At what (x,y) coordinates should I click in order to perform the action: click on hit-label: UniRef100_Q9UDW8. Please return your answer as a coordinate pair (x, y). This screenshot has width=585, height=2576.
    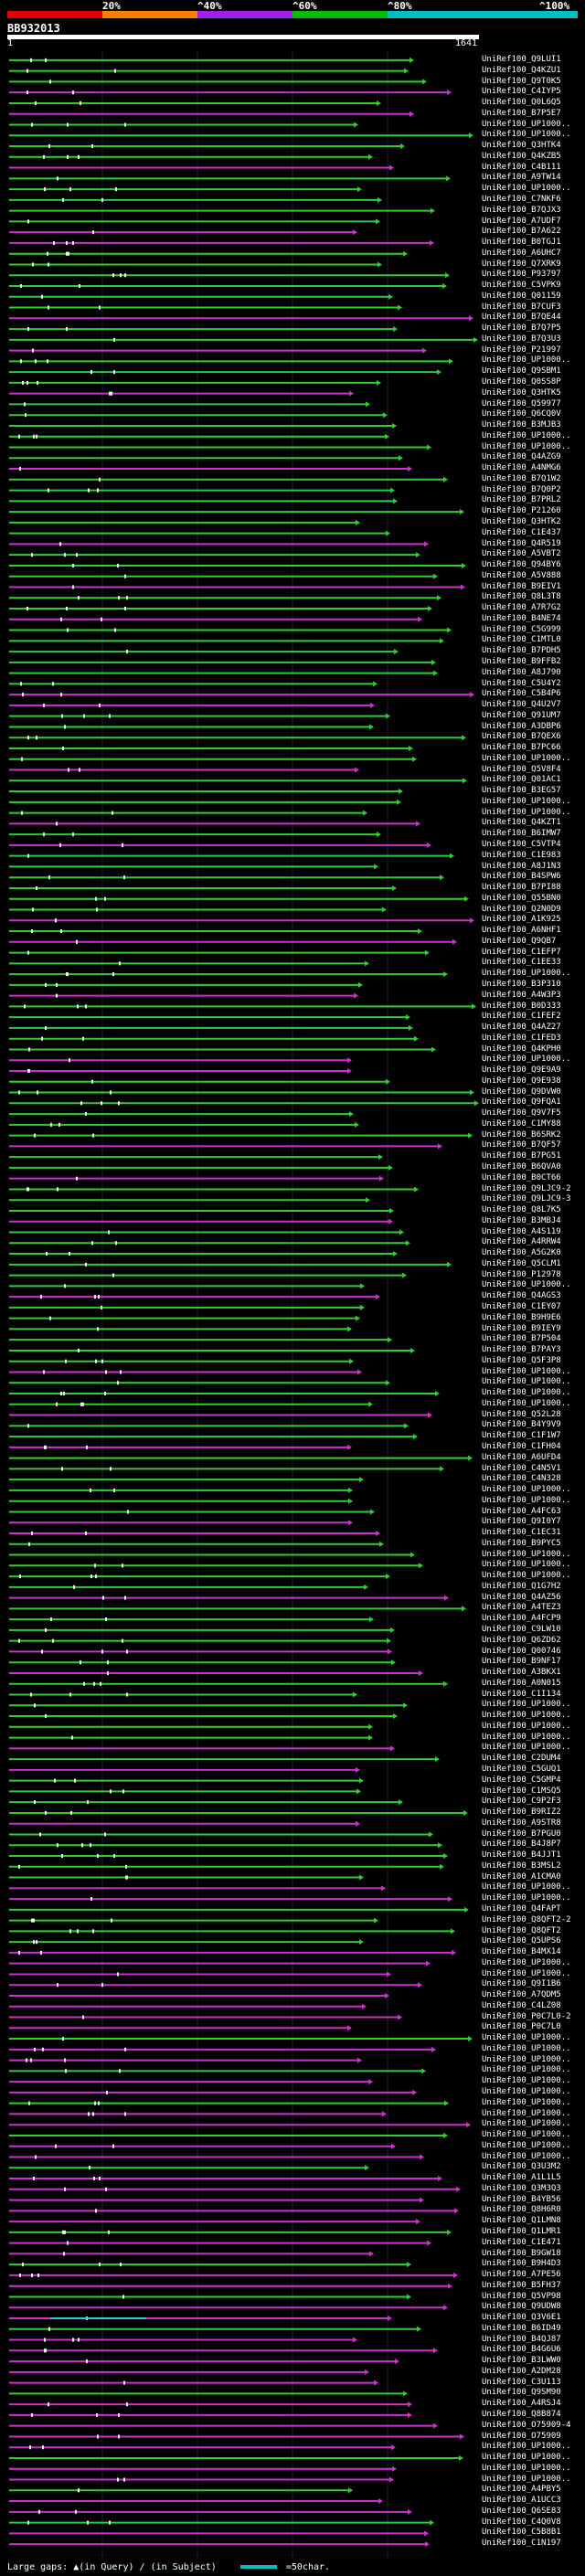
    Looking at the image, I should click on (521, 2307).